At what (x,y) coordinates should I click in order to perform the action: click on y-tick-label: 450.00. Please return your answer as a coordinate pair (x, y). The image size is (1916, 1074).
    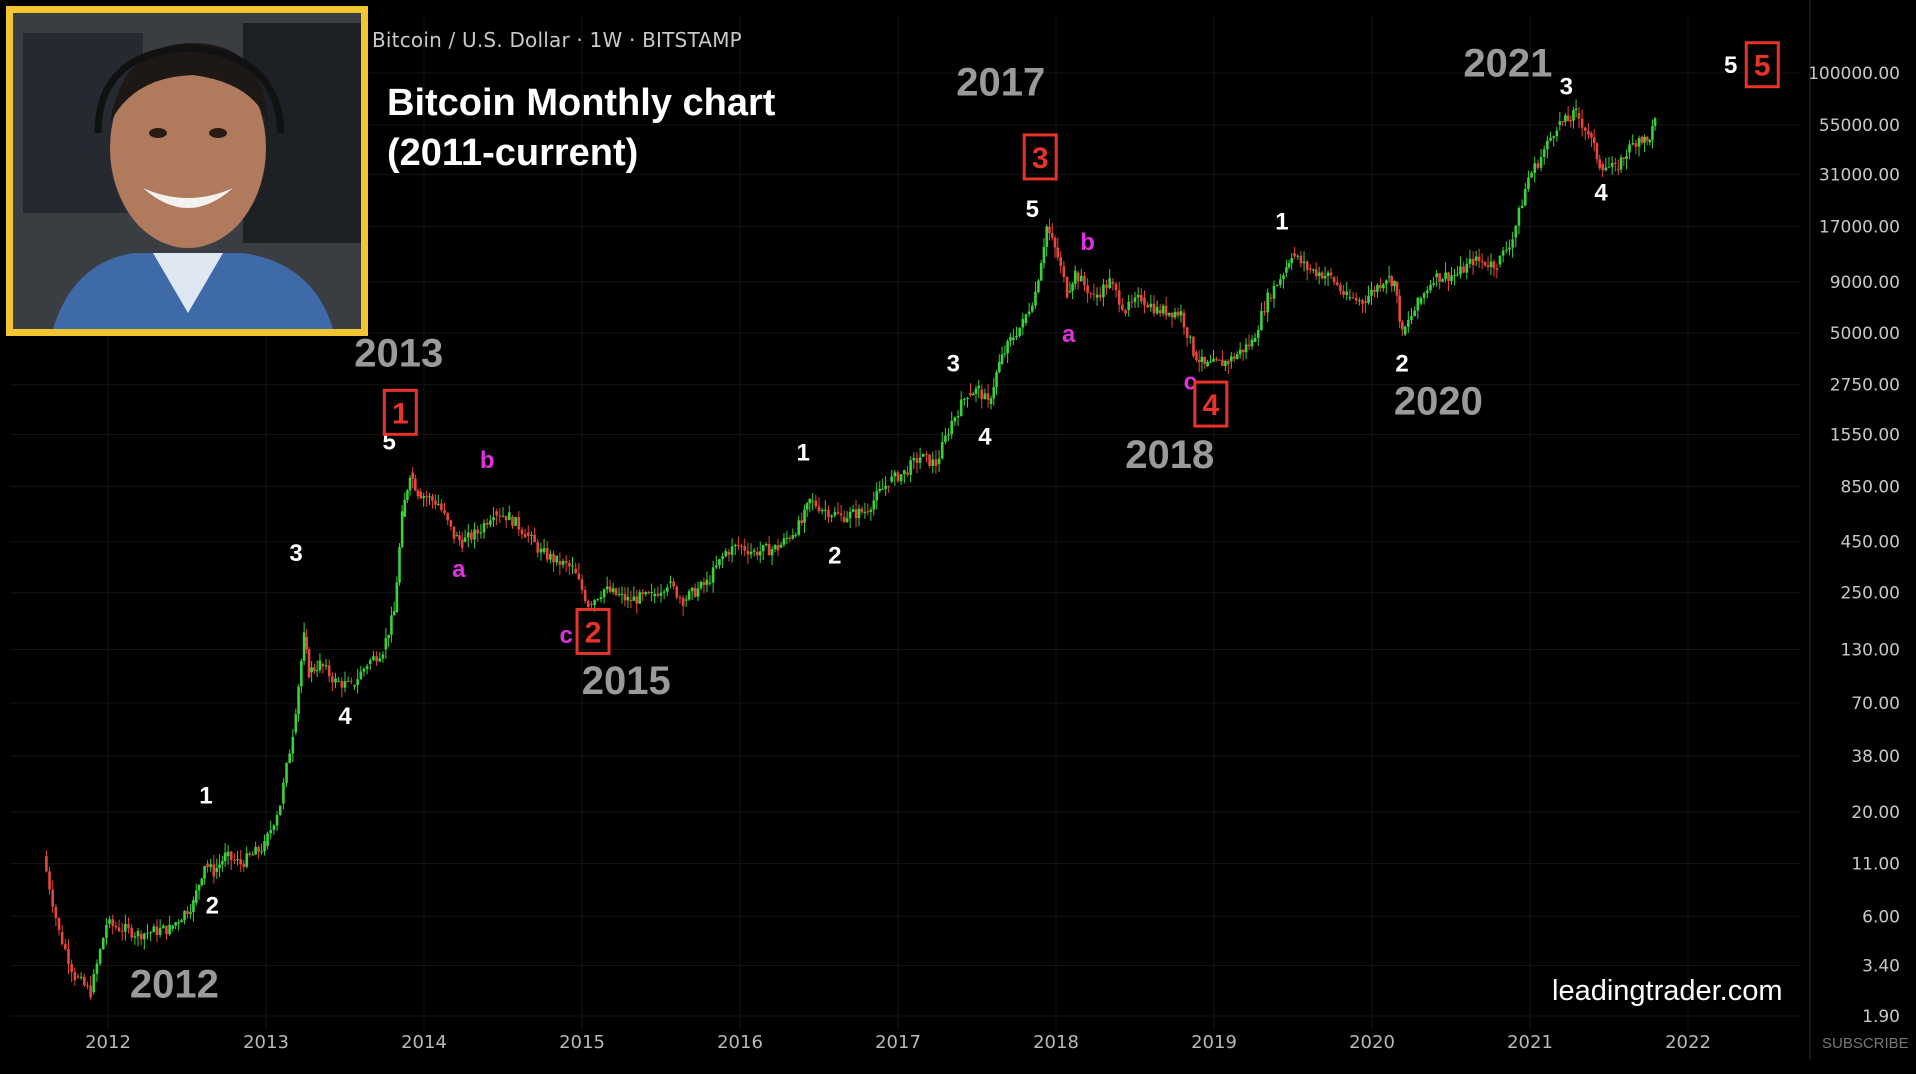
    Looking at the image, I should click on (1870, 543).